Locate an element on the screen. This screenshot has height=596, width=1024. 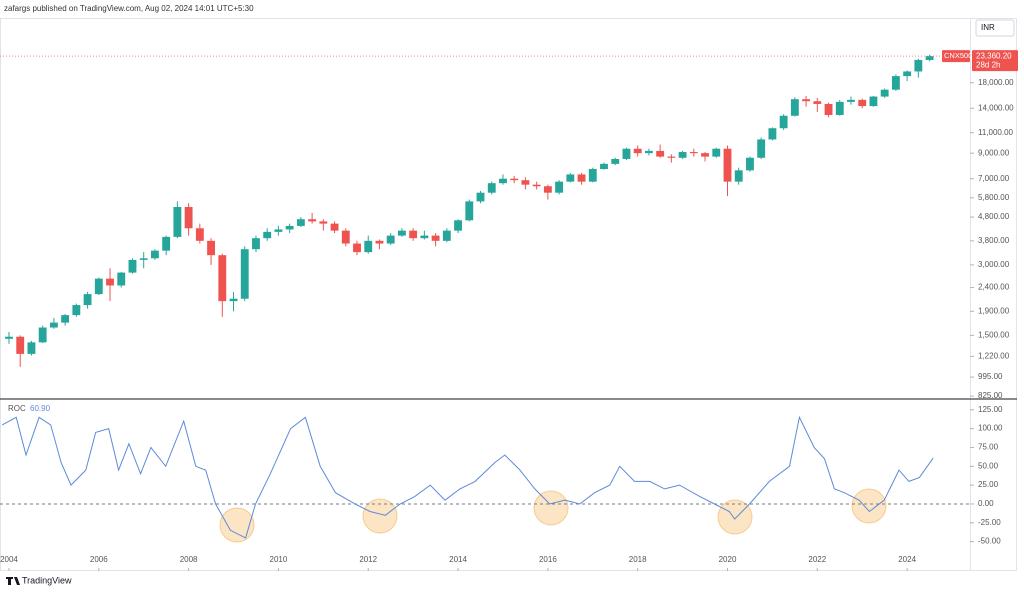
footer-logo is located at coordinates (13, 581).